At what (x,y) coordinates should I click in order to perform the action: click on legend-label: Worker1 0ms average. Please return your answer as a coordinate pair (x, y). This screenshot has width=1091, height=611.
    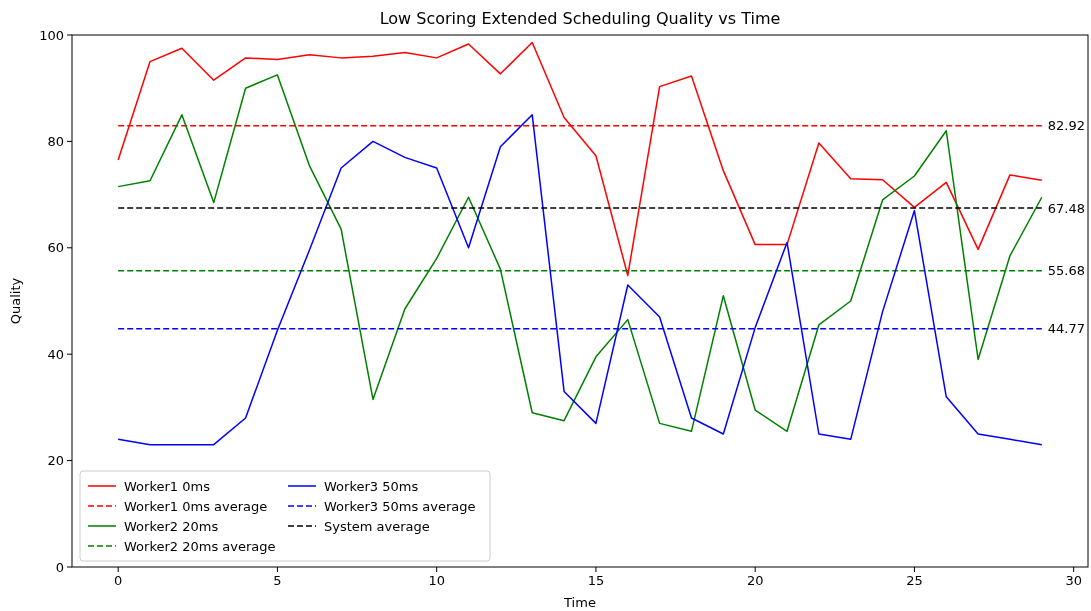
    Looking at the image, I should click on (196, 506).